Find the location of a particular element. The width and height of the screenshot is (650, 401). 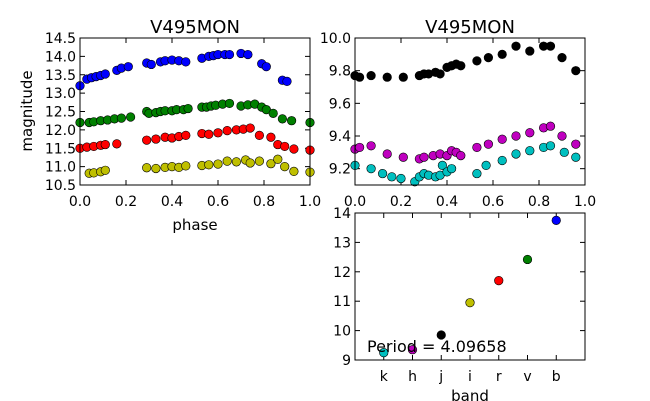

p3-band-label: r is located at coordinates (499, 377).